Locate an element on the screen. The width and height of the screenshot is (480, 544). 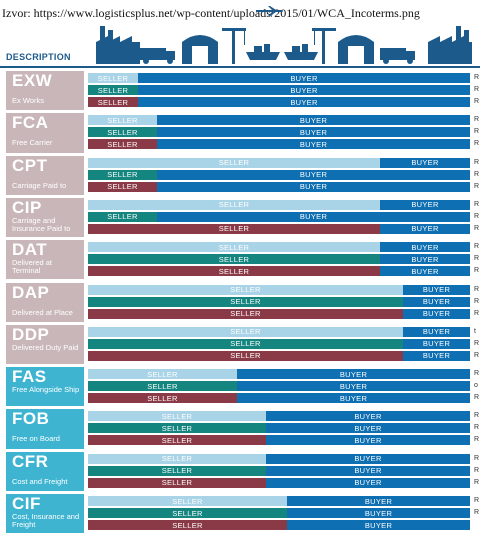
term-code: FOB is located at coordinates (31, 419).